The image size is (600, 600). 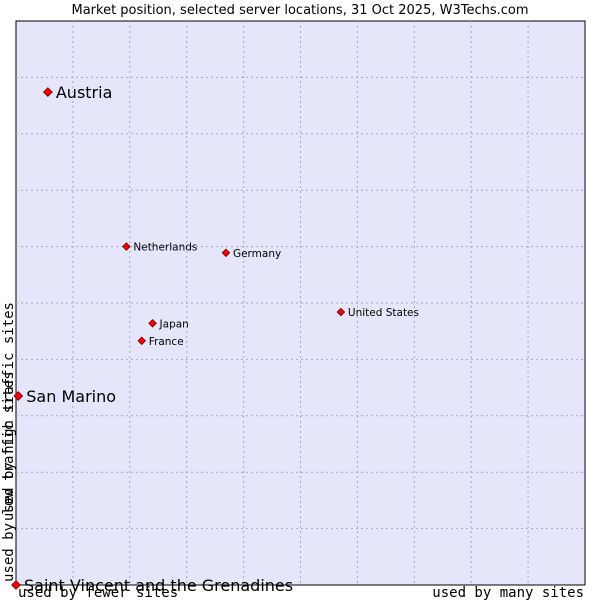 What do you see at coordinates (16, 585) in the screenshot?
I see `data-point-saint-vincent-and-the-grenadines` at bounding box center [16, 585].